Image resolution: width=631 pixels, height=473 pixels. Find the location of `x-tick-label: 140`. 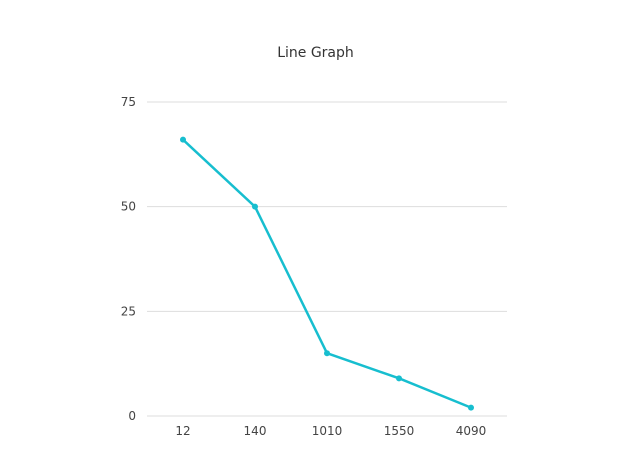

x-tick-label: 140 is located at coordinates (255, 431).